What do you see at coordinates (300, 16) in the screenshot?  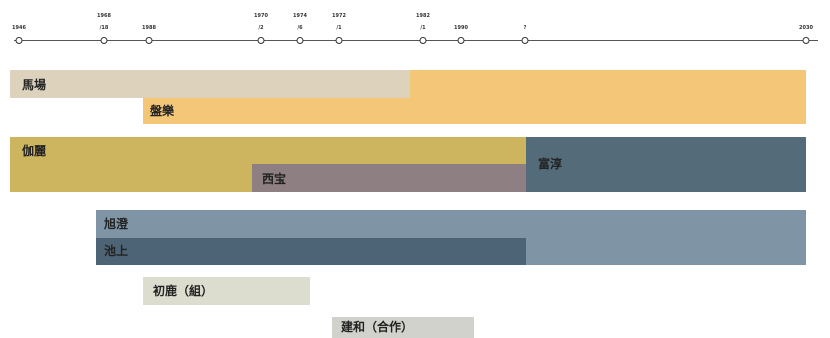 I see `tick-label-top: 1974` at bounding box center [300, 16].